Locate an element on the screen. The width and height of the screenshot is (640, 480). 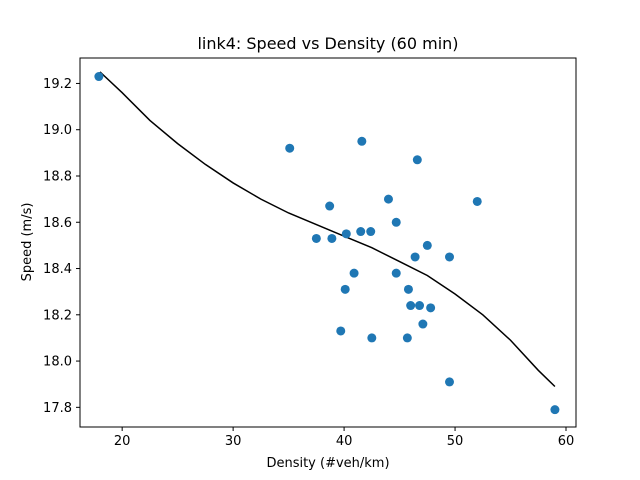
x-tick-label: 20 is located at coordinates (122, 441).